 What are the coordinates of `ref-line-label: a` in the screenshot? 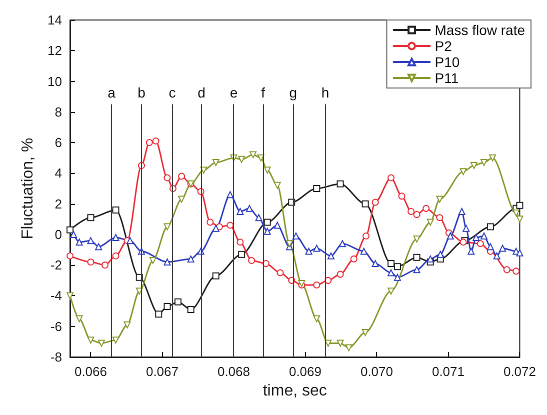 It's located at (112, 92).